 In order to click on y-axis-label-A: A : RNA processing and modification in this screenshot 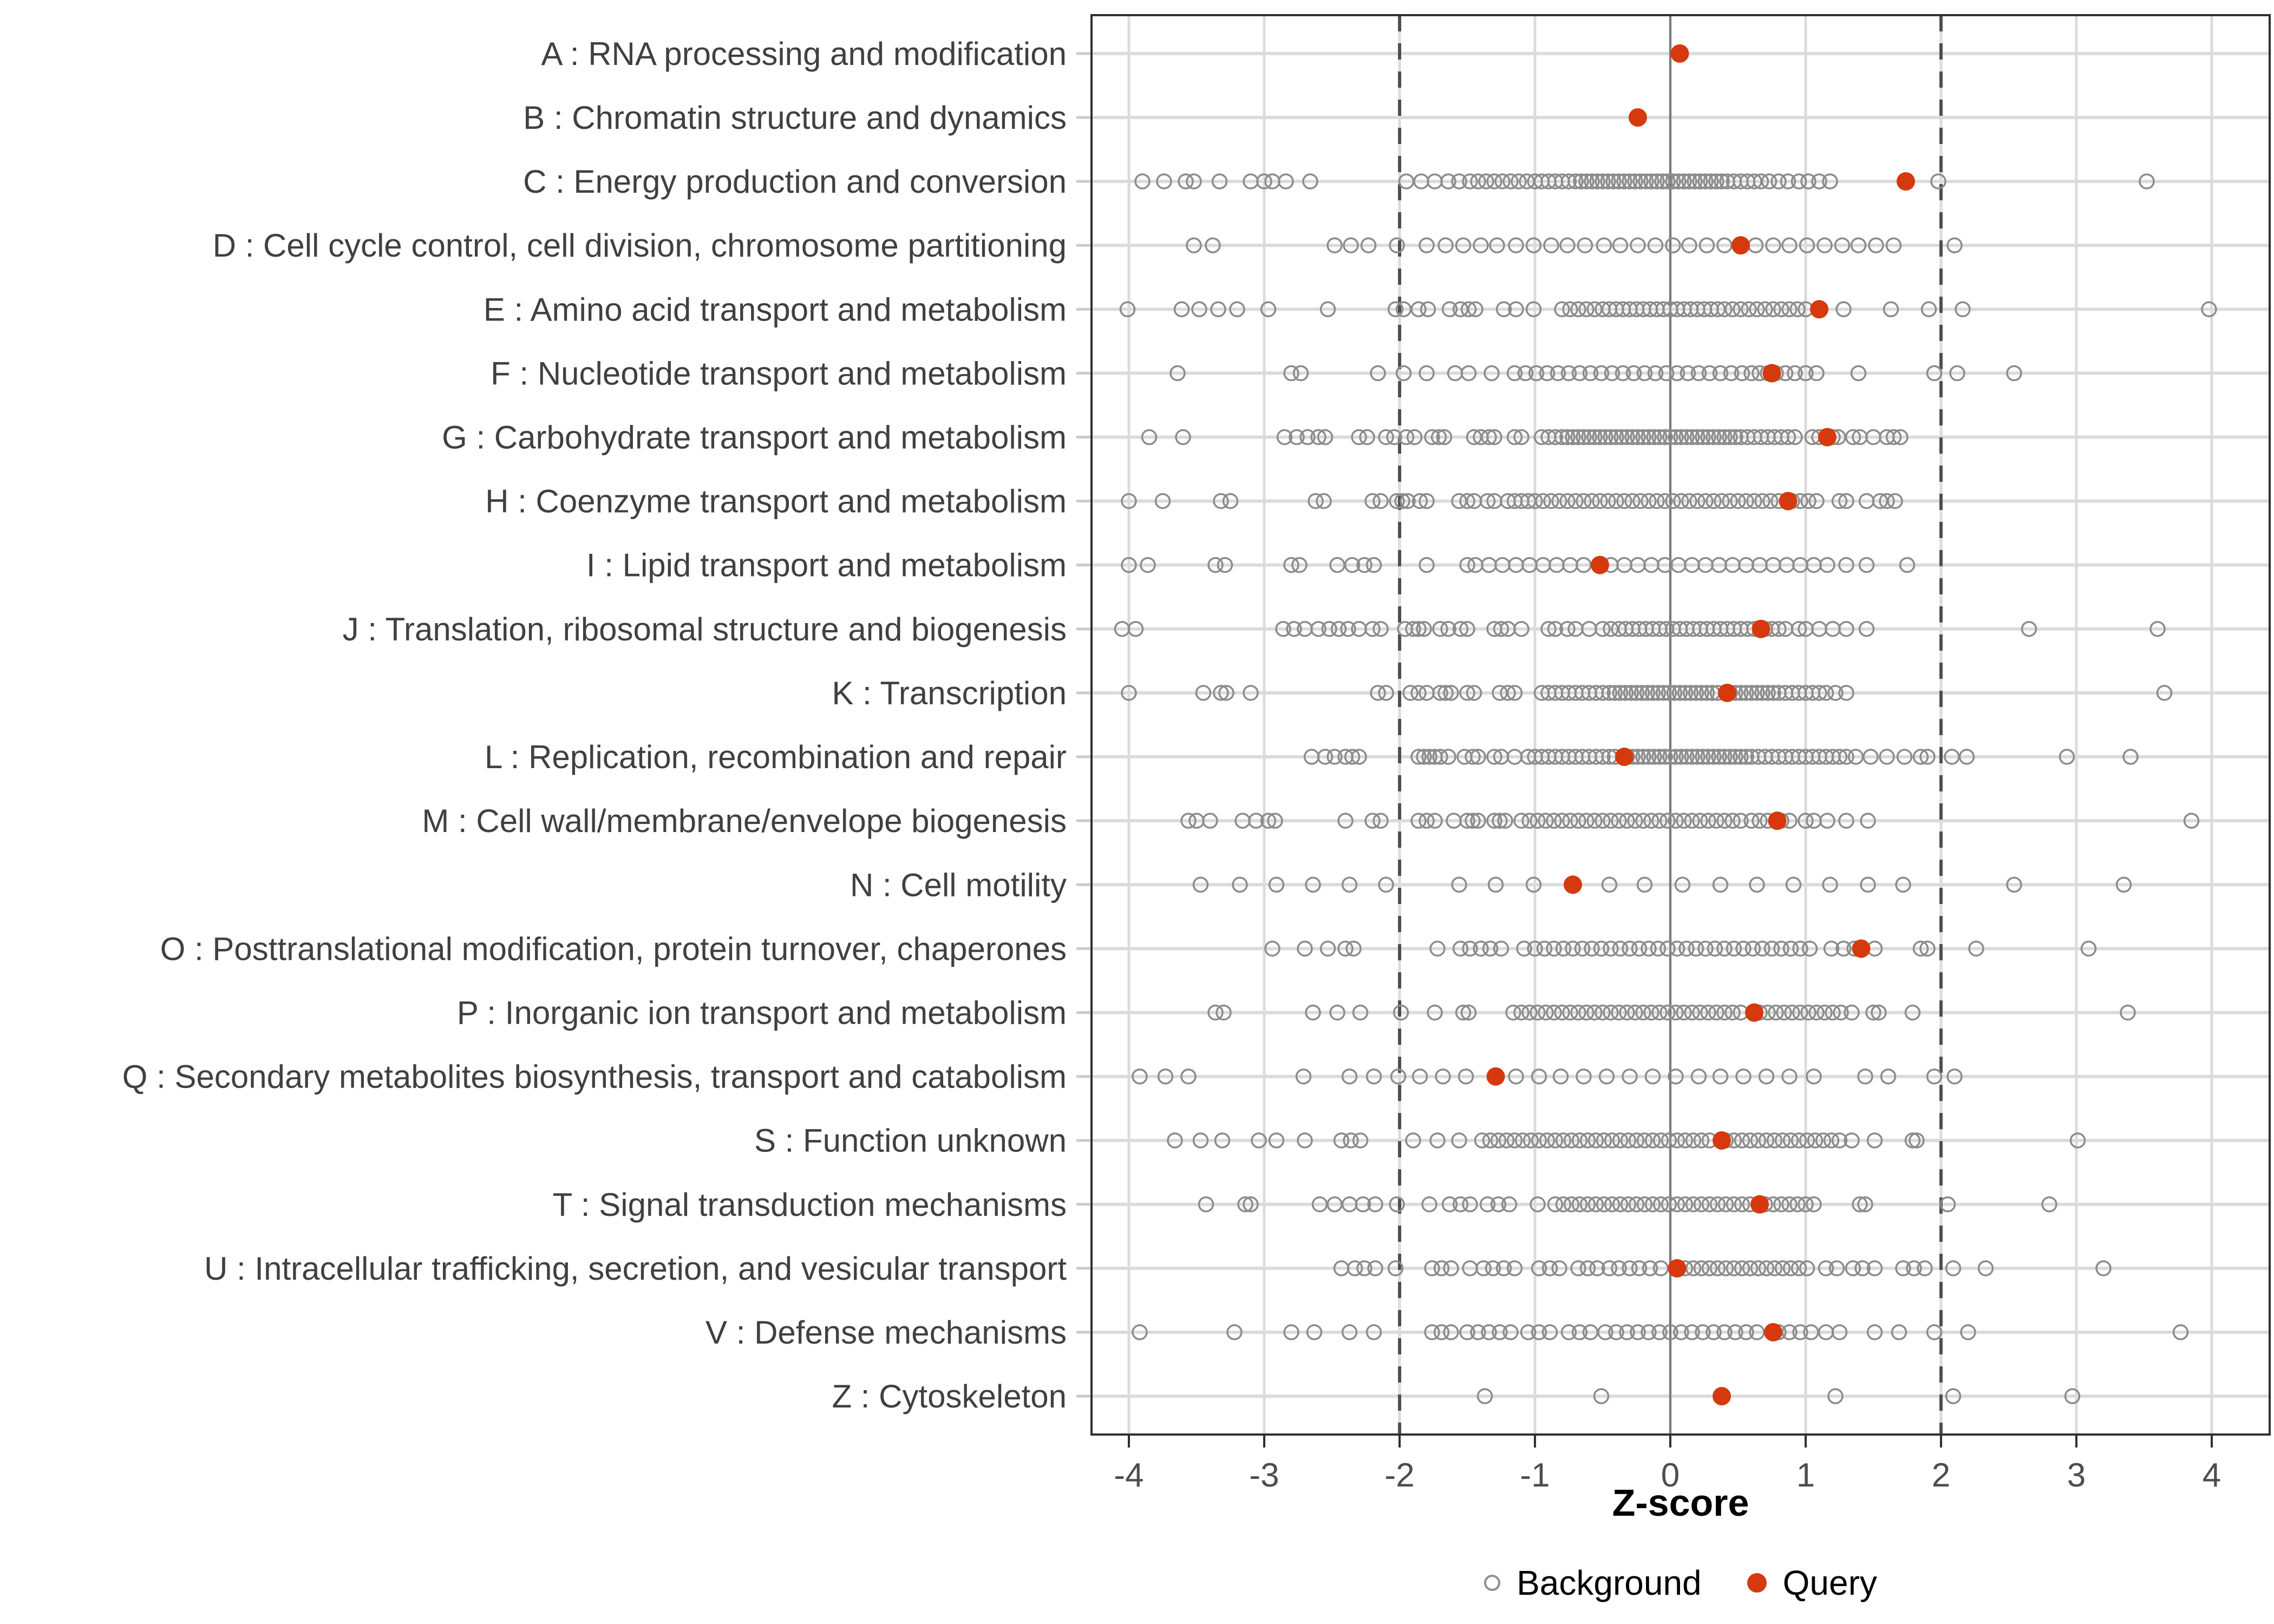, I will do `click(804, 54)`.